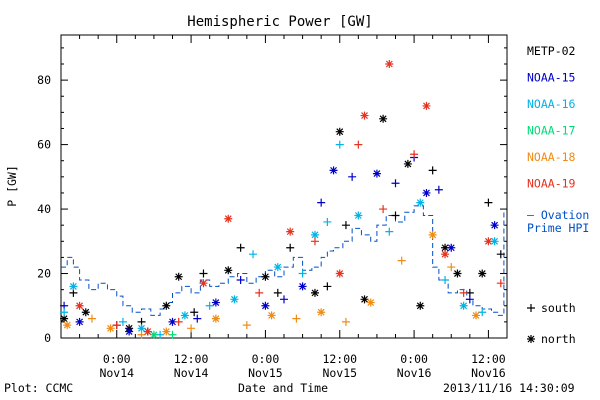 The height and width of the screenshot is (400, 600). I want to click on plot-credit: Plot: CCMC, so click(39, 388).